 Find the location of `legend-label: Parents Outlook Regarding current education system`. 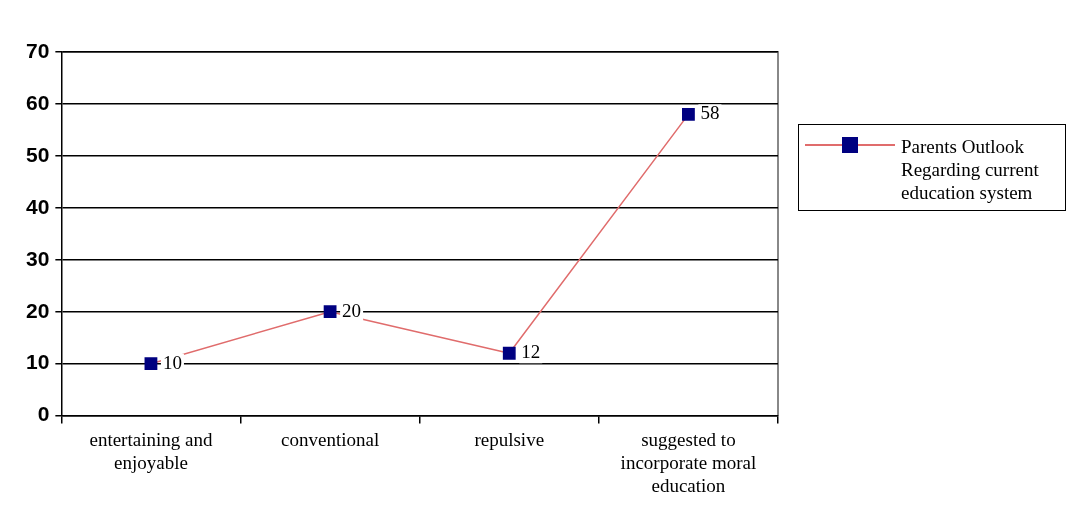

legend-label: Parents Outlook Regarding current education system is located at coordinates (970, 169).